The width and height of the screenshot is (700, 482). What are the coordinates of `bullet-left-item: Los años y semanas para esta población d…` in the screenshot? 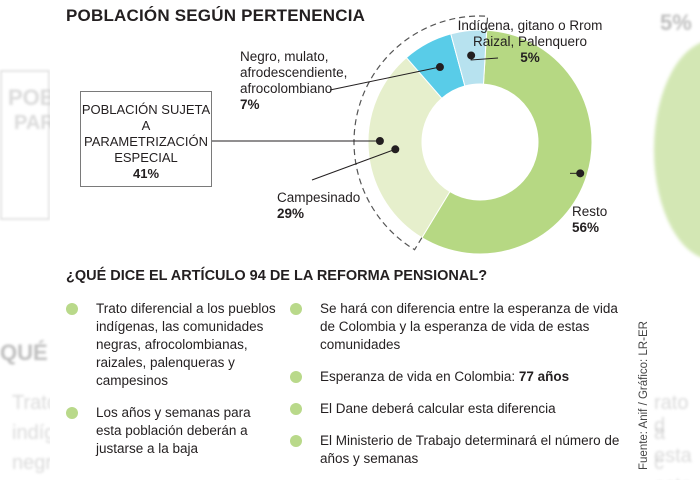 It's located at (171, 431).